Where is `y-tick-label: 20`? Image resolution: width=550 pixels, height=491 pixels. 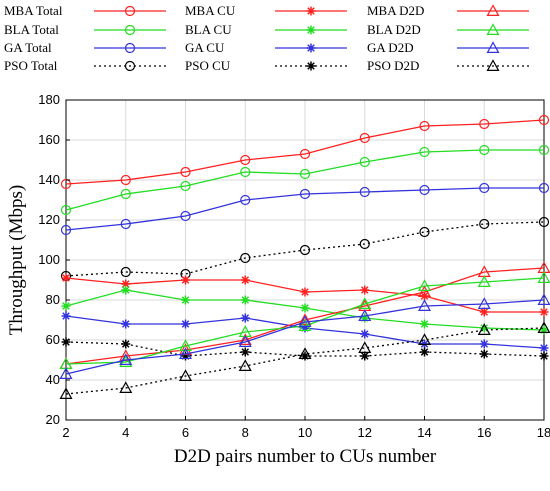
y-tick-label: 20 is located at coordinates (53, 419).